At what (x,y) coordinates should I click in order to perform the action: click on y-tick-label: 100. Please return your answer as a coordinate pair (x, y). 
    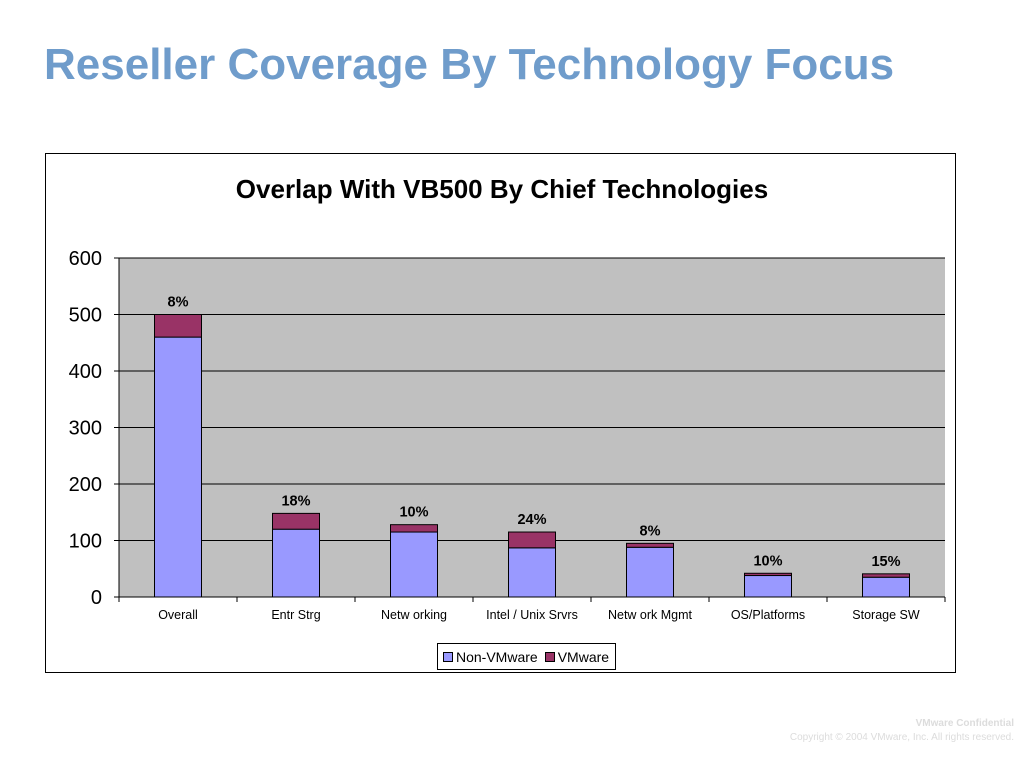
    Looking at the image, I should click on (85, 542).